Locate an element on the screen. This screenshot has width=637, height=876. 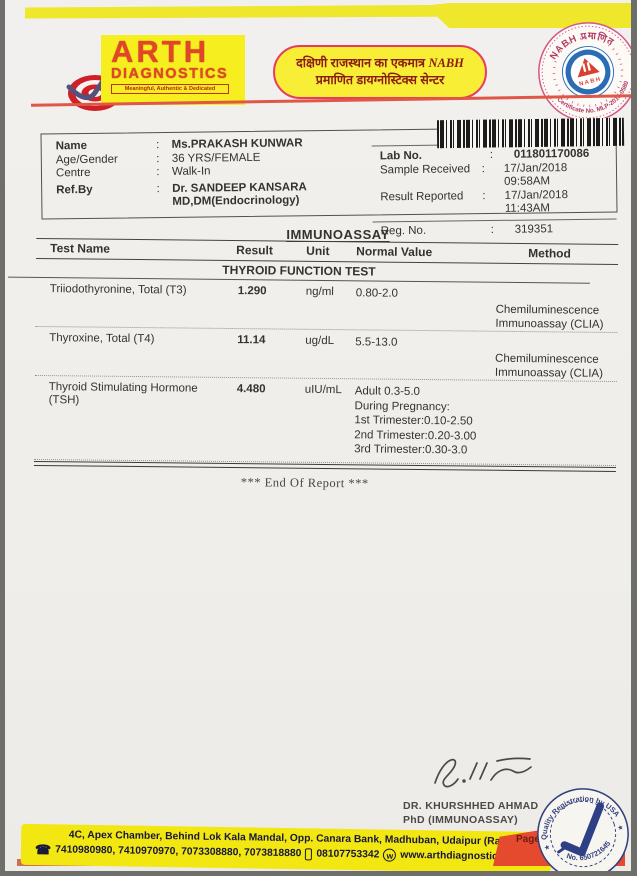
referring-doctor-qualification: MD,DM(Endocrinology) is located at coordinates (236, 201).